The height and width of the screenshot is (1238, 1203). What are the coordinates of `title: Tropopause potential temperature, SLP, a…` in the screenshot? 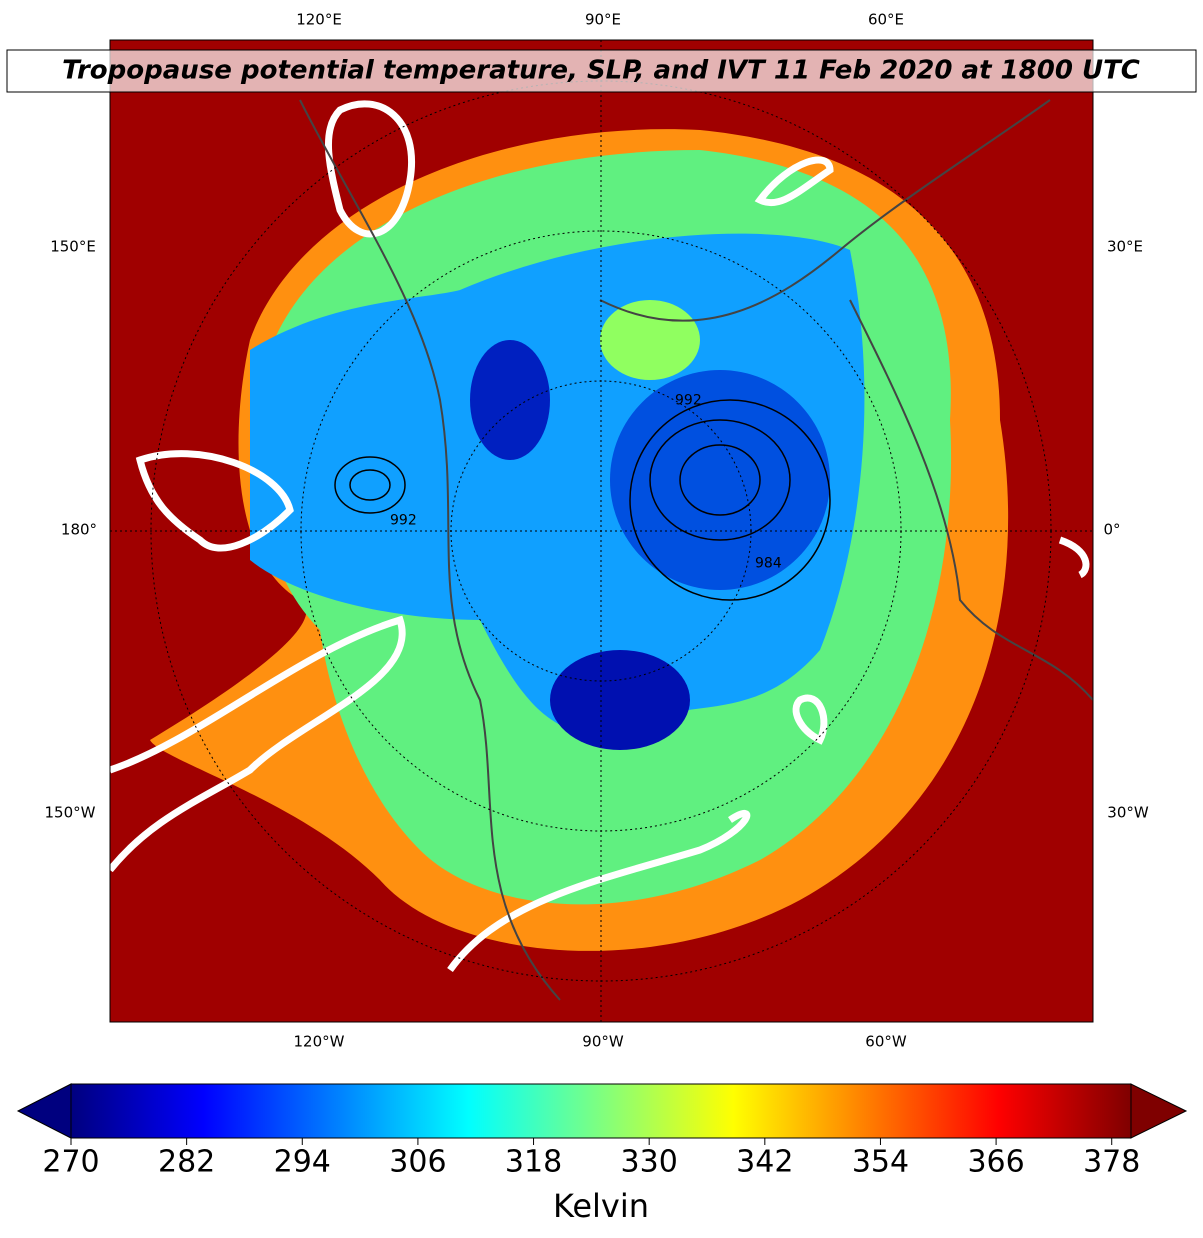 It's located at (601, 71).